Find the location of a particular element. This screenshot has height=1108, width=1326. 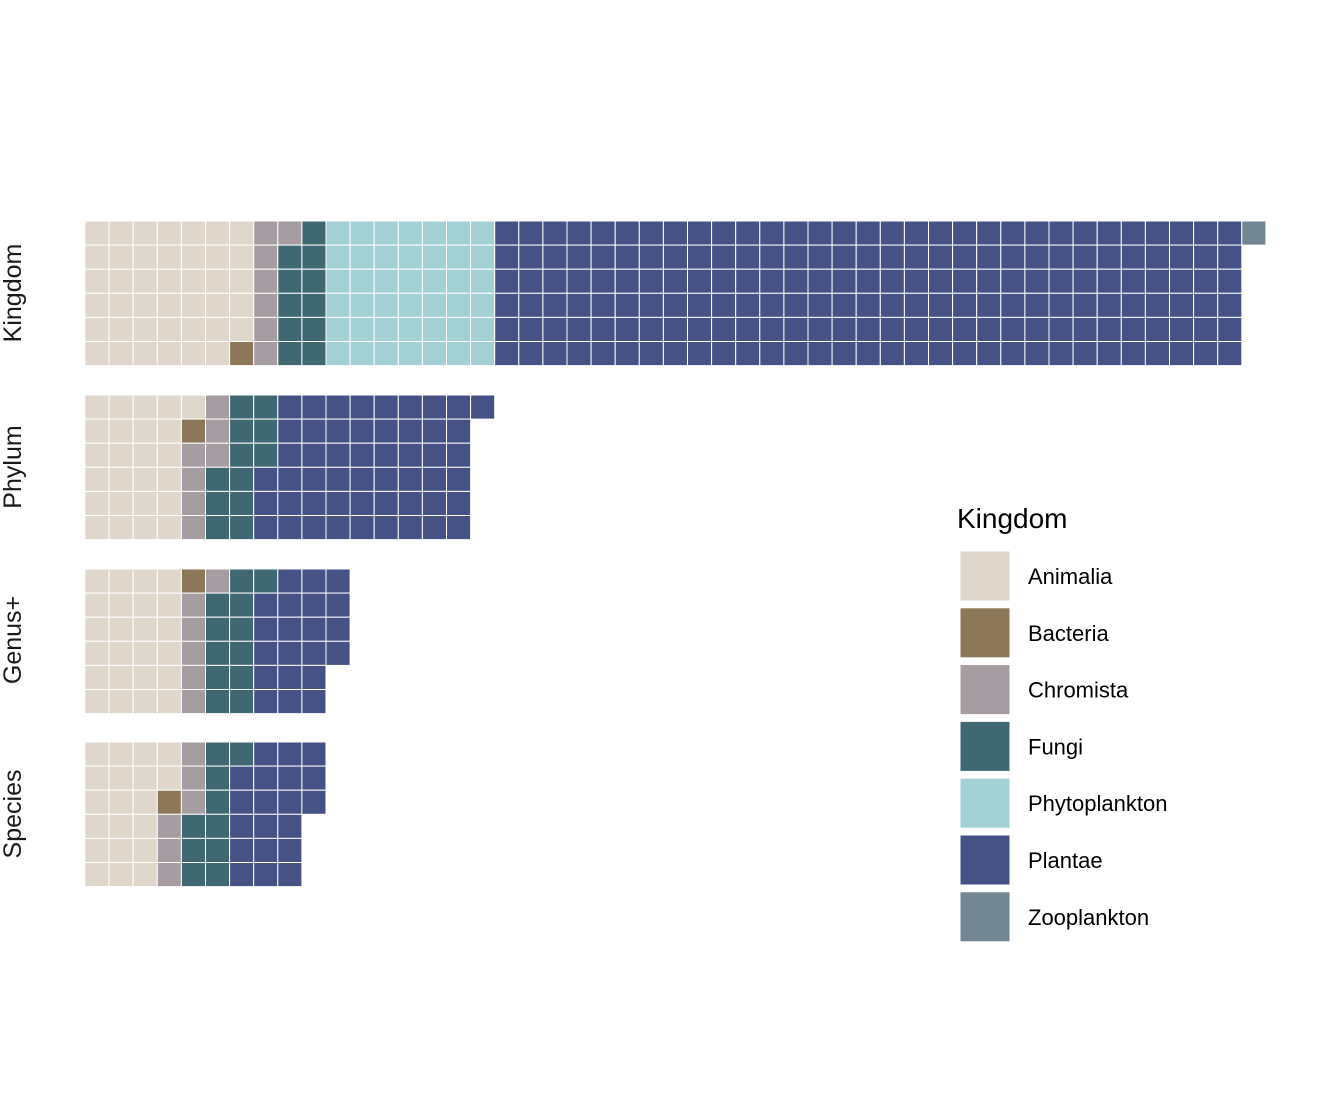

legend-key-chromista is located at coordinates (985, 690).